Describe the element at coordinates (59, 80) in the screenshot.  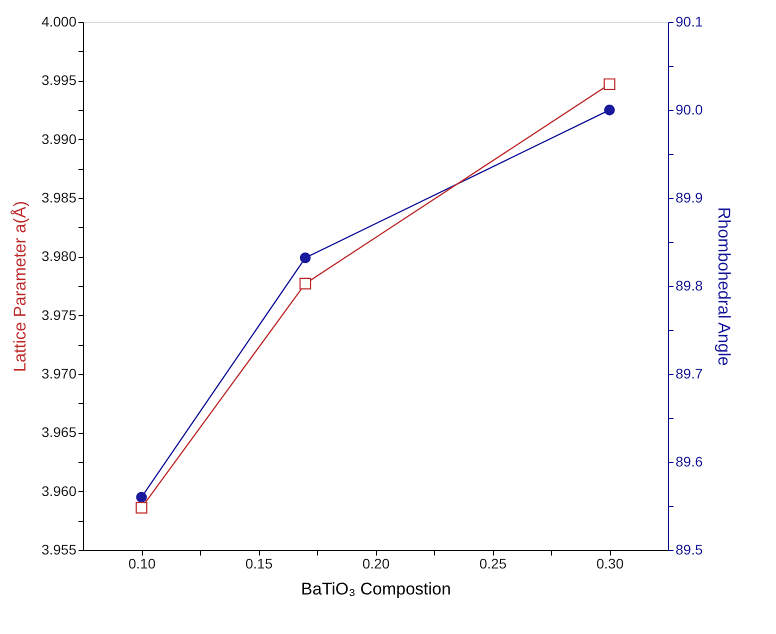
I see `y-tick-label: 3.995` at that location.